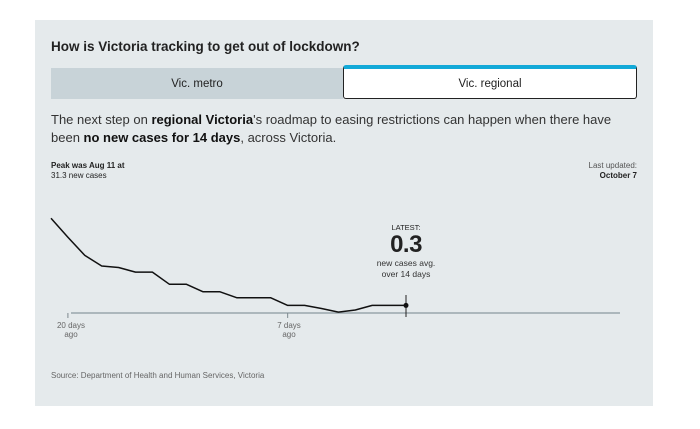 This screenshot has height=429, width=700. What do you see at coordinates (88, 165) in the screenshot?
I see `peak-line-1: Peak was Aug 11 at` at bounding box center [88, 165].